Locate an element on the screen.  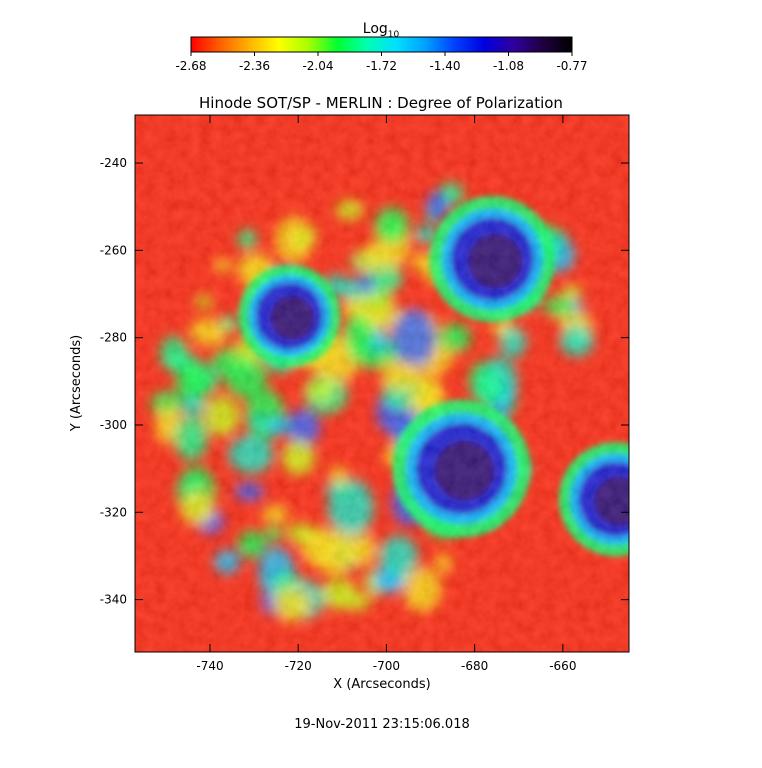
colorbar-tick-label: -1.72 is located at coordinates (381, 66).